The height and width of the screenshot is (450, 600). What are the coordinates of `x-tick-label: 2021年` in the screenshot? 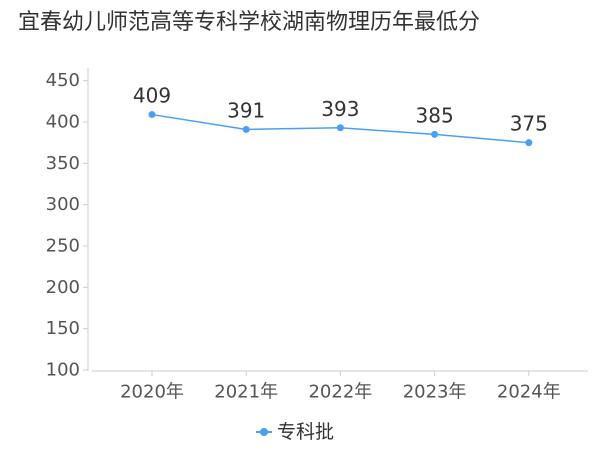 It's located at (246, 392).